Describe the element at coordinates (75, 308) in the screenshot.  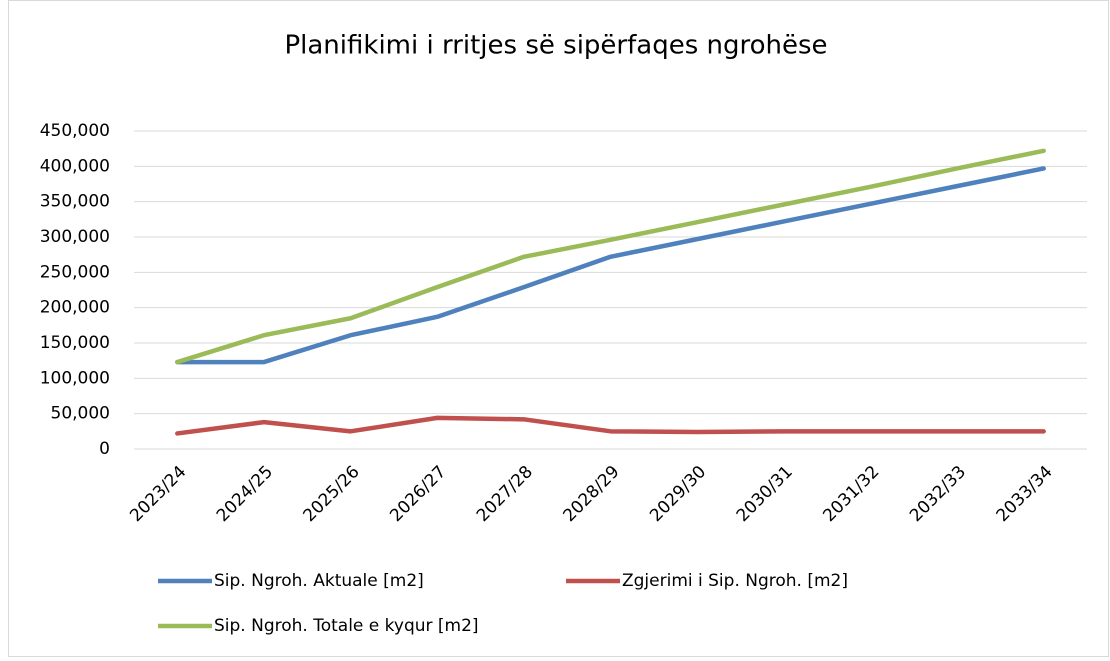
I see `y-tick-label: 200,000` at that location.